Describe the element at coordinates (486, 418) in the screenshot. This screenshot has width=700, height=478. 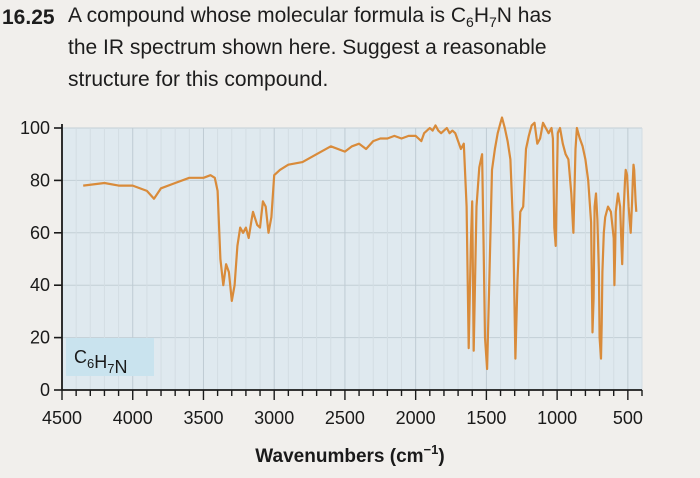
I see `x-tick-label: 1500` at that location.